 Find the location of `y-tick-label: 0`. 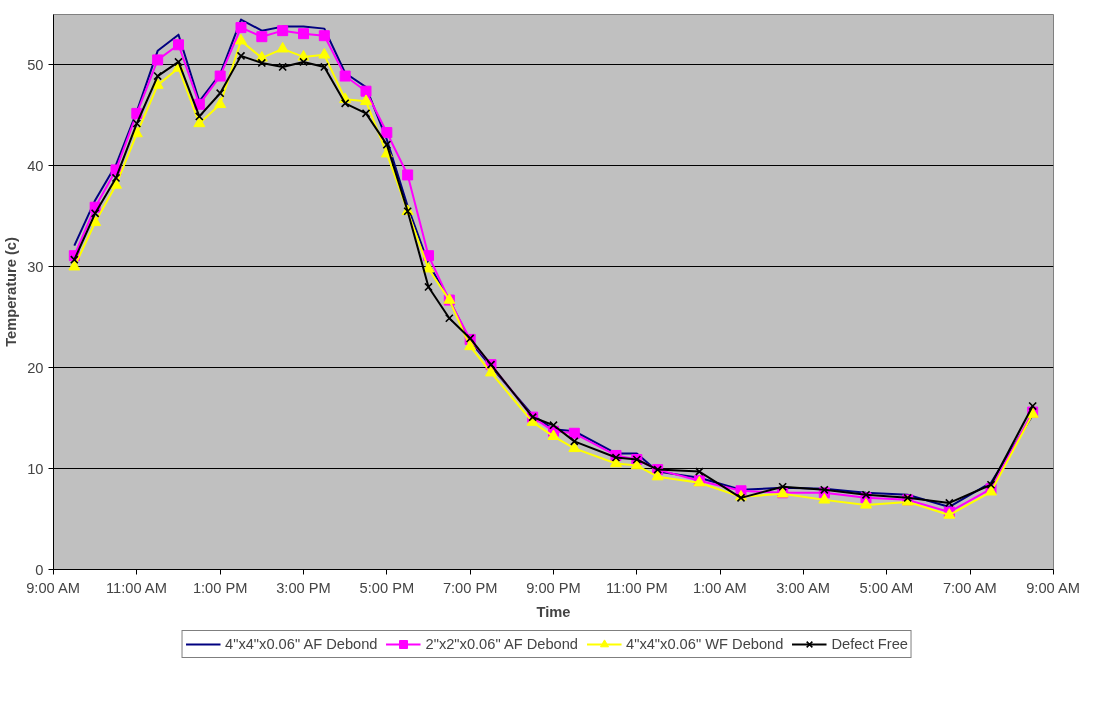

y-tick-label: 0 is located at coordinates (39, 569).